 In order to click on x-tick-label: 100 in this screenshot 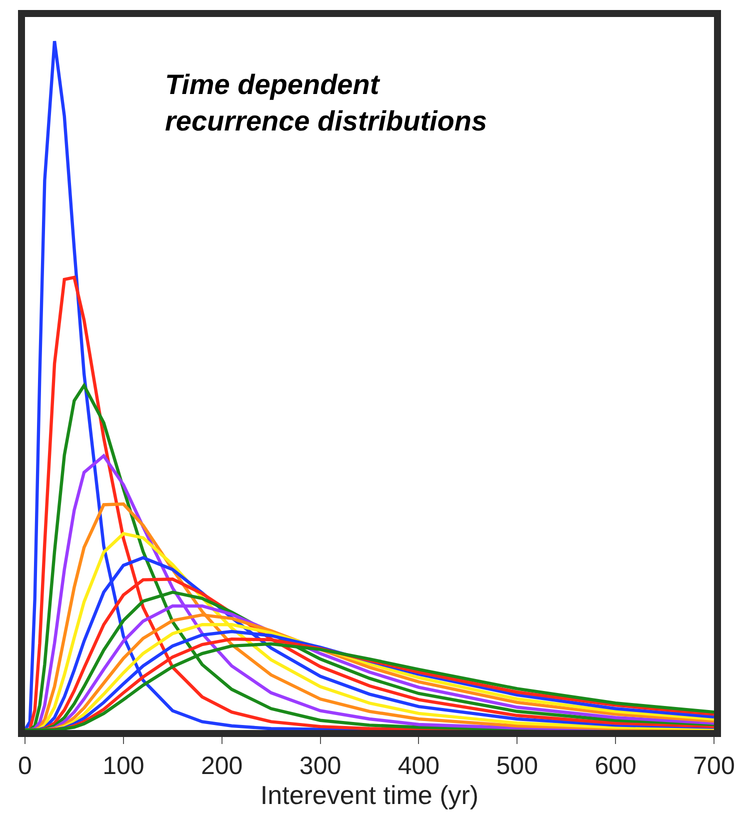, I will do `click(123, 766)`.